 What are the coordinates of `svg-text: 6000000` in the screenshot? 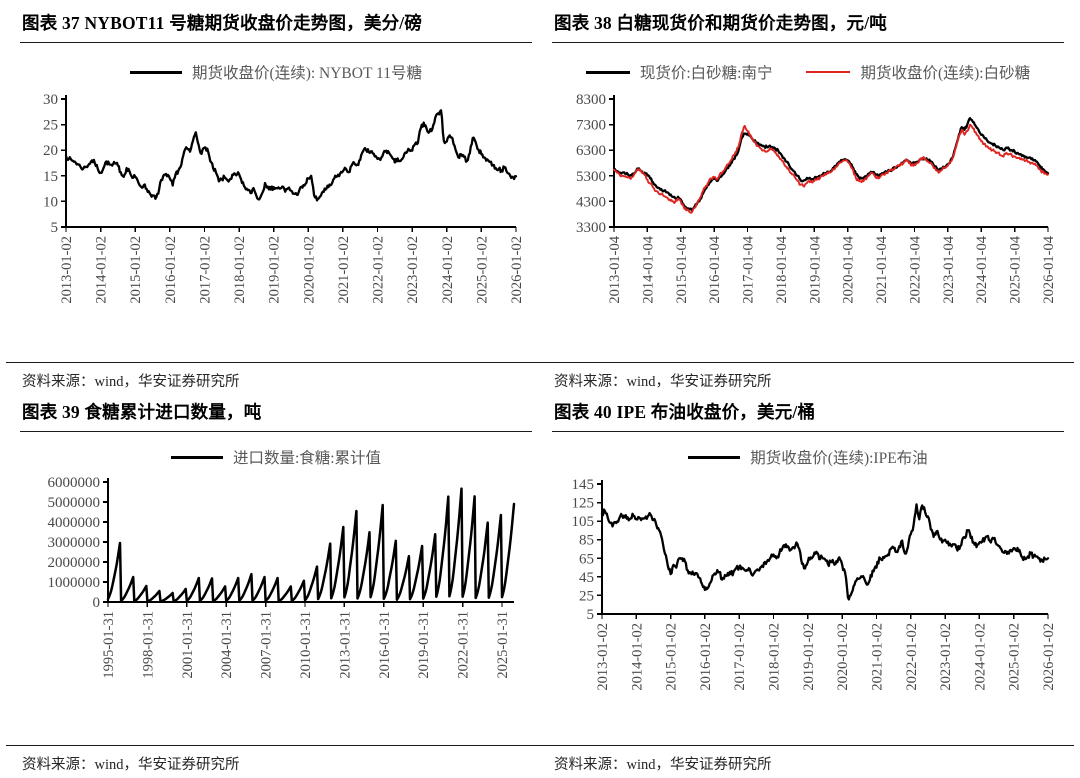 It's located at (74, 483).